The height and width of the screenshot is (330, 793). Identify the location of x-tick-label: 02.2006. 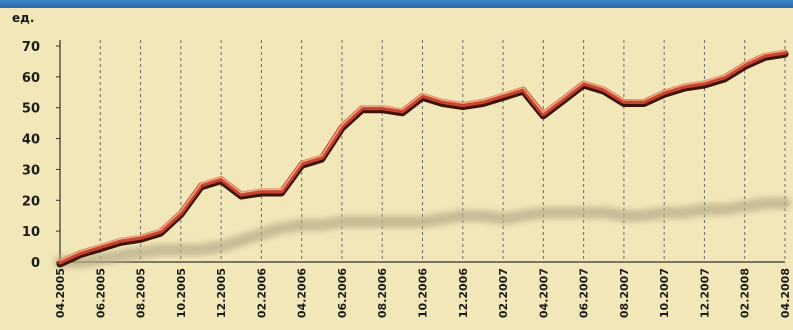
(261, 293).